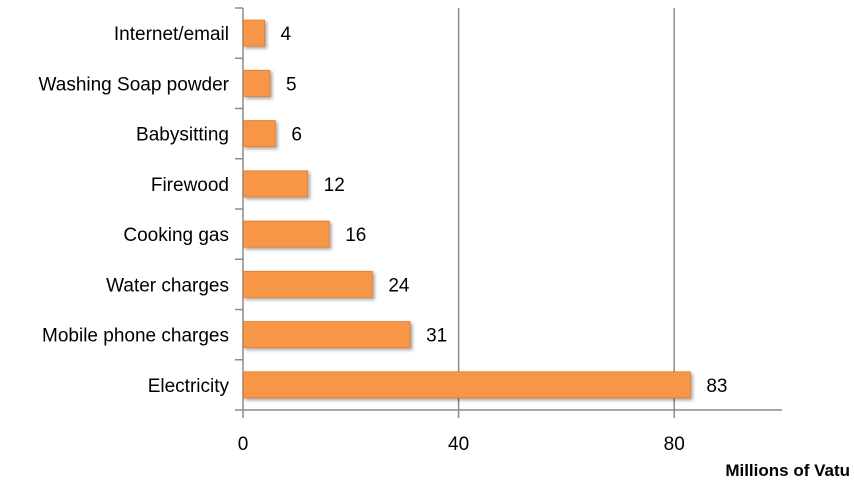  What do you see at coordinates (171, 34) in the screenshot?
I see `category-label-0: Internet/email` at bounding box center [171, 34].